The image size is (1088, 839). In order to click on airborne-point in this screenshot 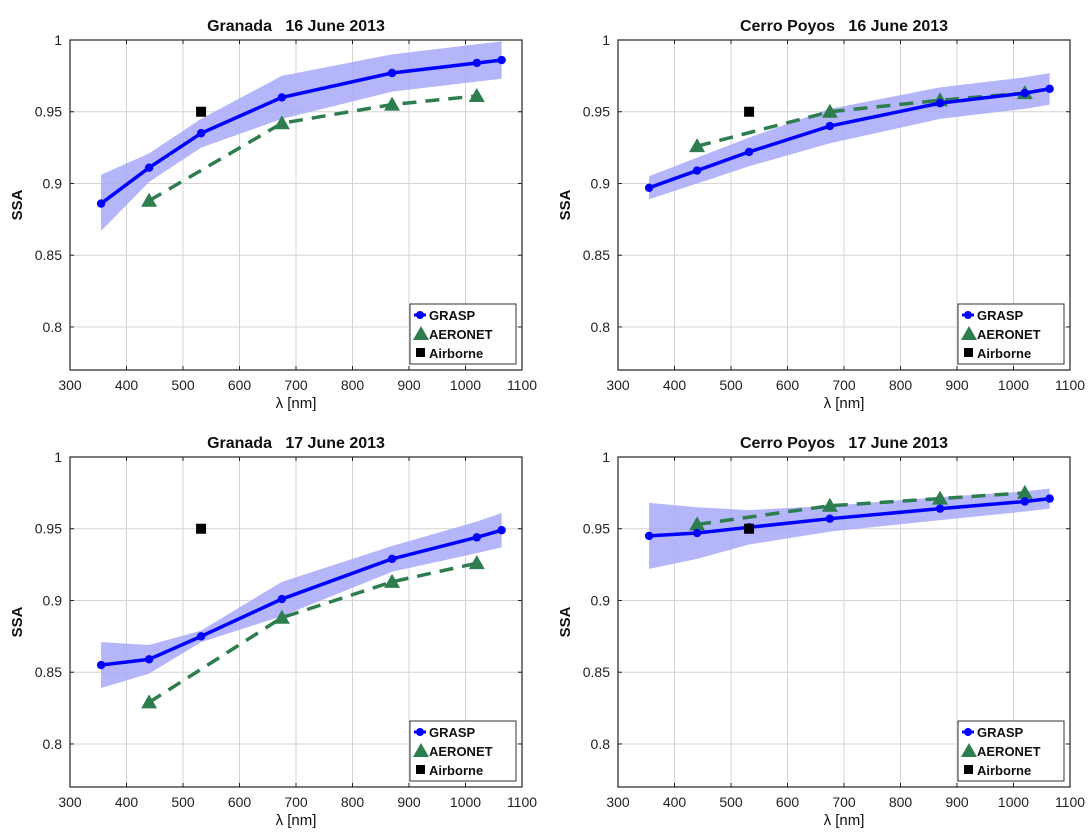, I will do `click(749, 528)`.